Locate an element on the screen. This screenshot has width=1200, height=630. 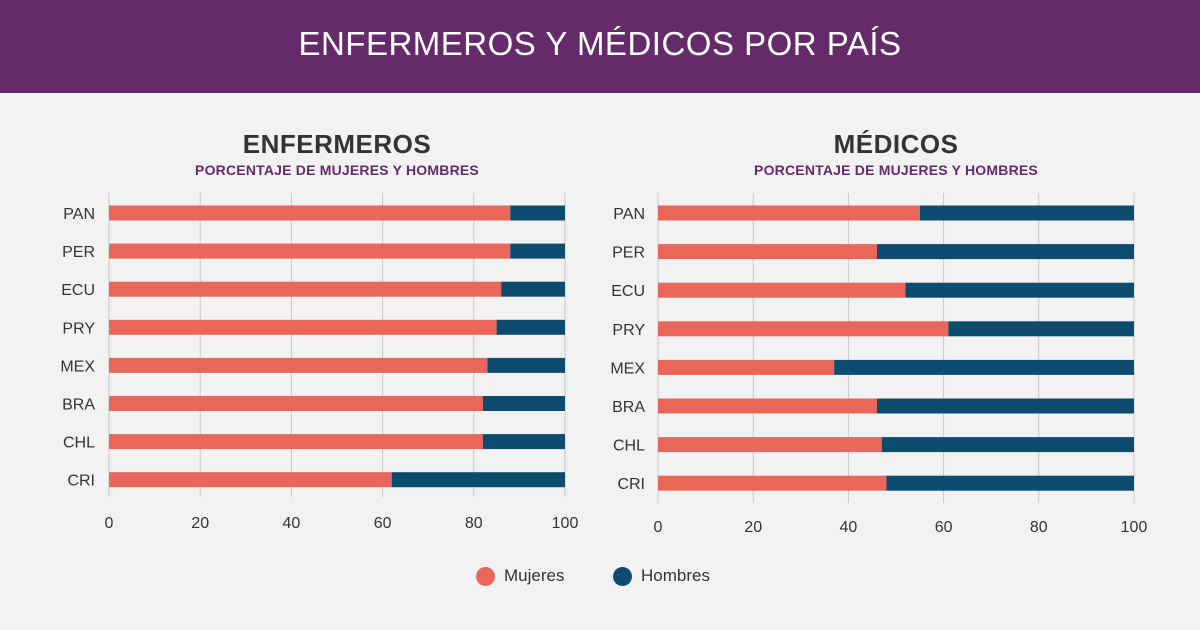
x-tick-label-enfermeros-0: 0 is located at coordinates (109, 523).